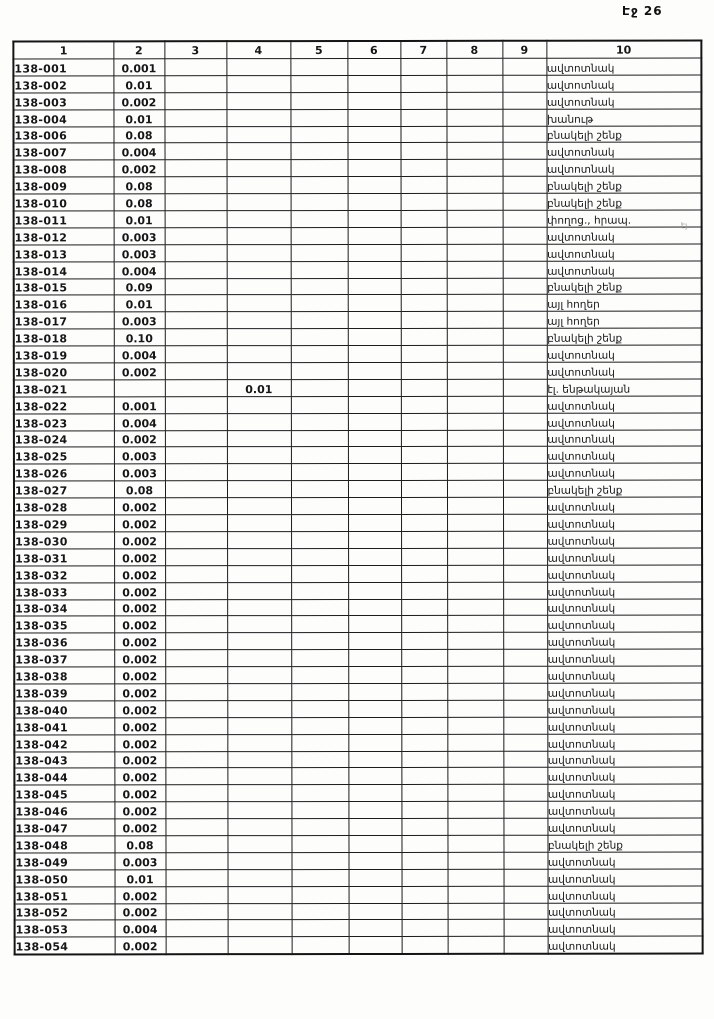 The width and height of the screenshot is (714, 1019). Describe the element at coordinates (63, 219) in the screenshot. I see `parcel-id-cell: 138-011` at that location.